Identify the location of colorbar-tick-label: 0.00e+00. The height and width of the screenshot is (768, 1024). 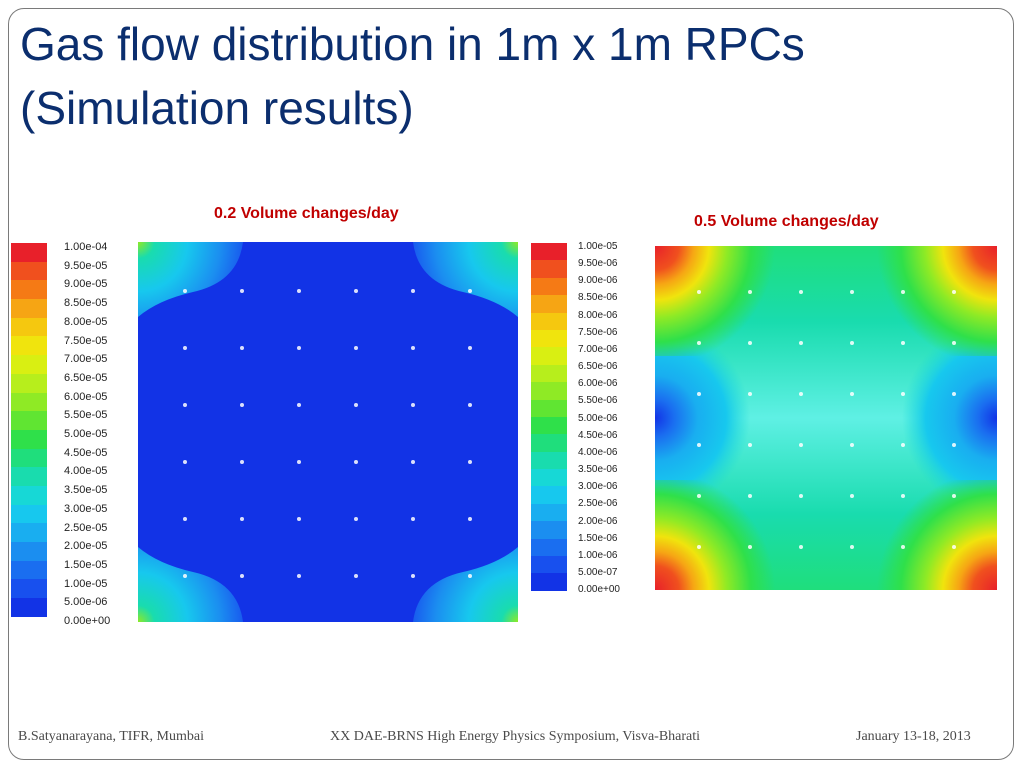
(87, 621).